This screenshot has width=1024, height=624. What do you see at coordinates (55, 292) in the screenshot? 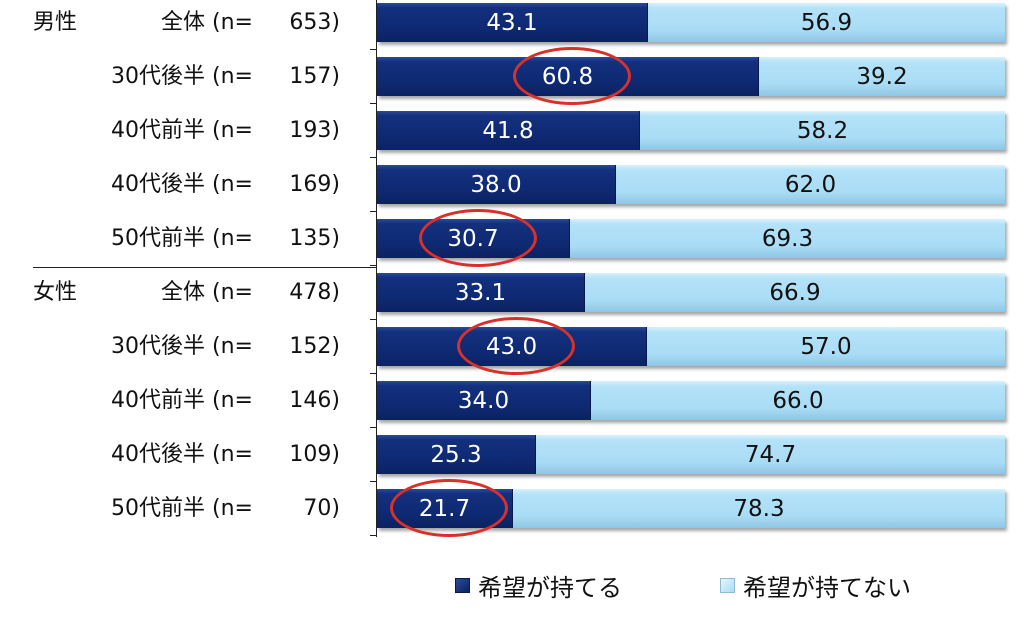
I see `row-group-label: 女性` at bounding box center [55, 292].